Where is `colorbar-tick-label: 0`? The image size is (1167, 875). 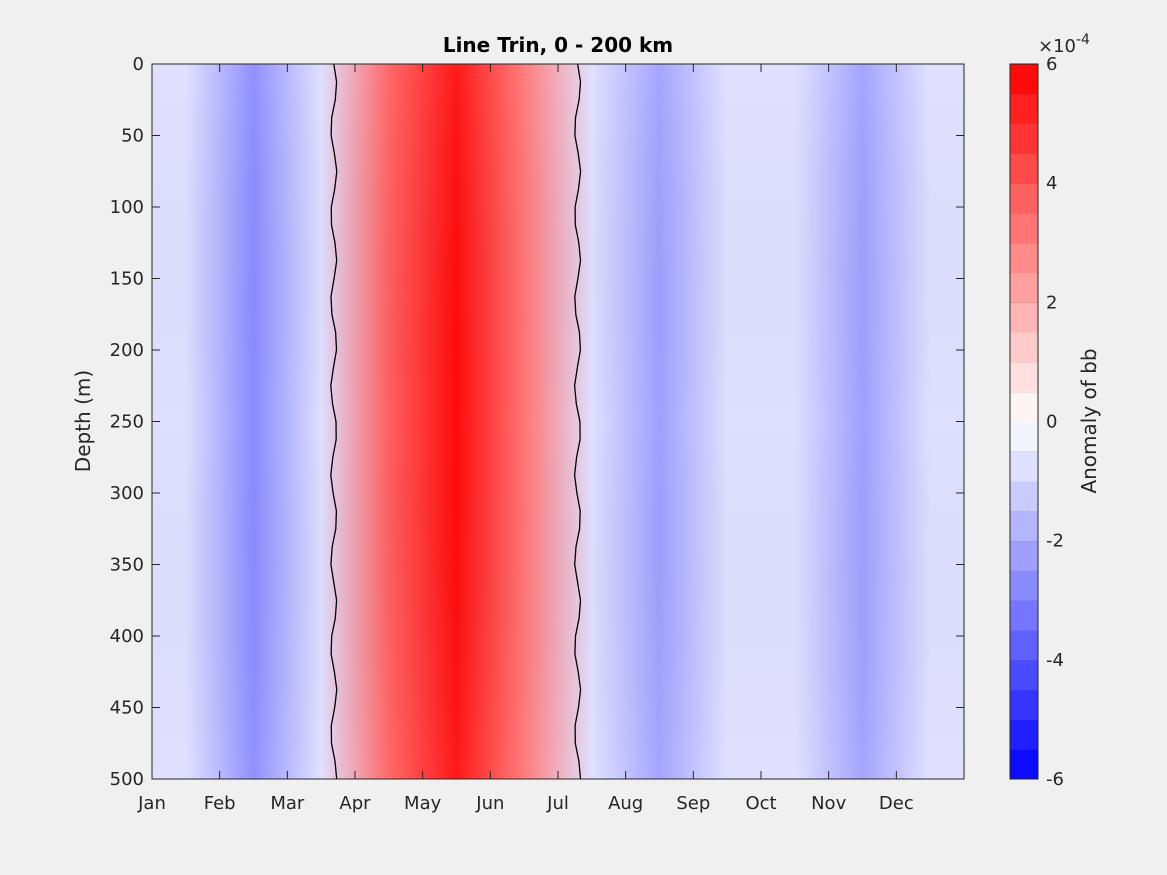
colorbar-tick-label: 0 is located at coordinates (1051, 422).